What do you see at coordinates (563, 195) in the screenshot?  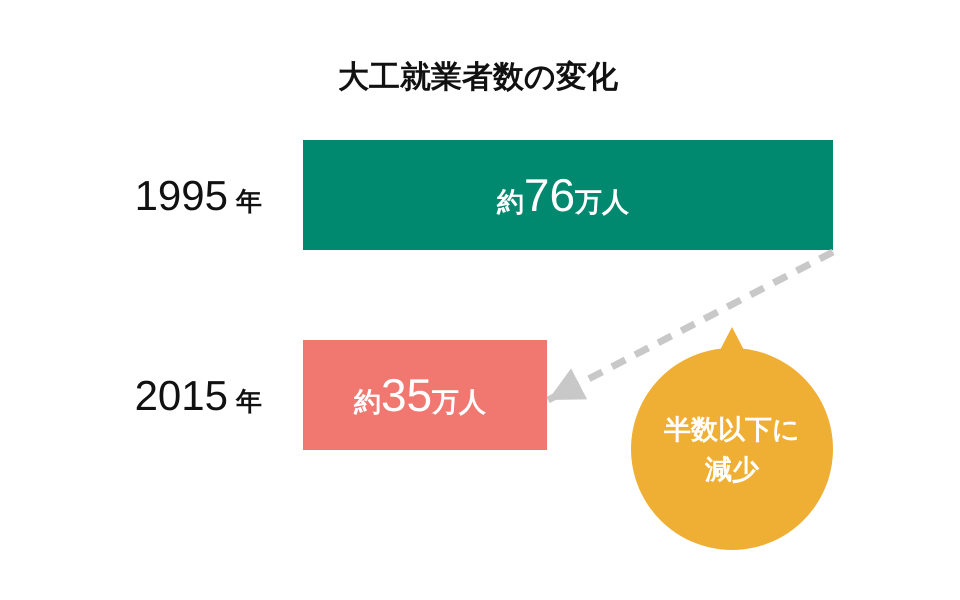 I see `data-label: 約76万人` at bounding box center [563, 195].